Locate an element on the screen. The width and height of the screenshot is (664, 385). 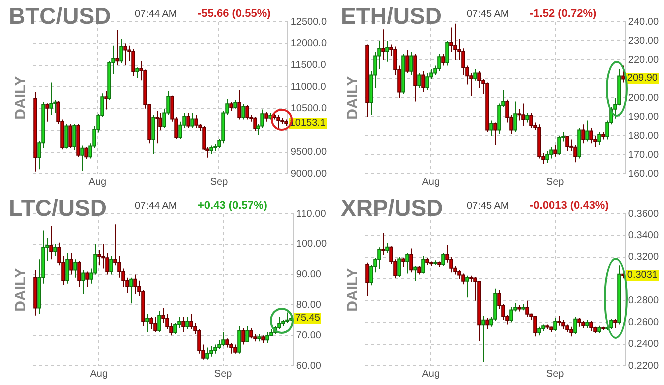
y-tick-label: 220.00 is located at coordinates (644, 60).